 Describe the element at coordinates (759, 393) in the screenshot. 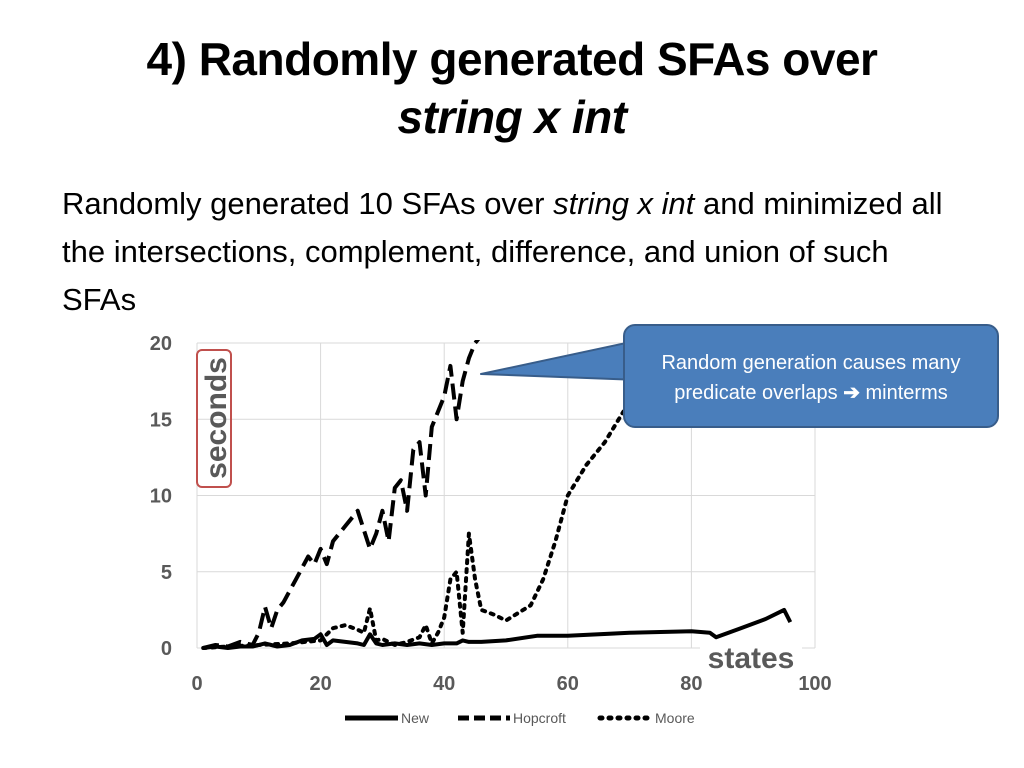

I see `callout-line2-prefix: predicate overlaps` at that location.